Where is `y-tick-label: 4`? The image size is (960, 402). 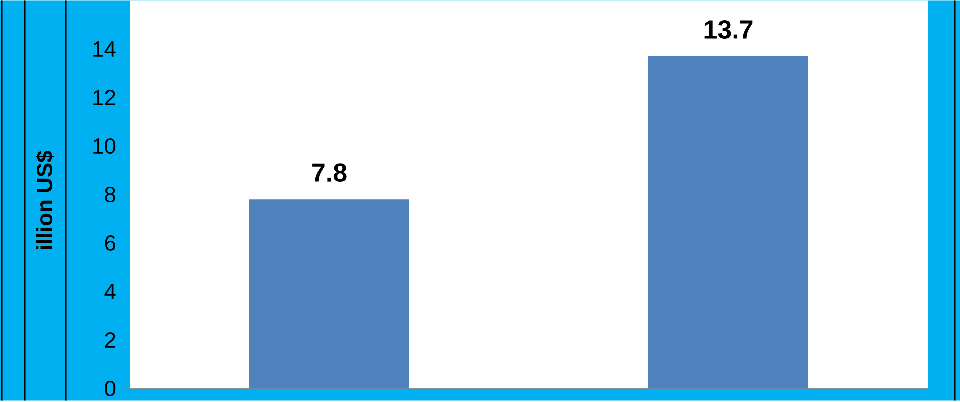
y-tick-label: 4 is located at coordinates (110, 292).